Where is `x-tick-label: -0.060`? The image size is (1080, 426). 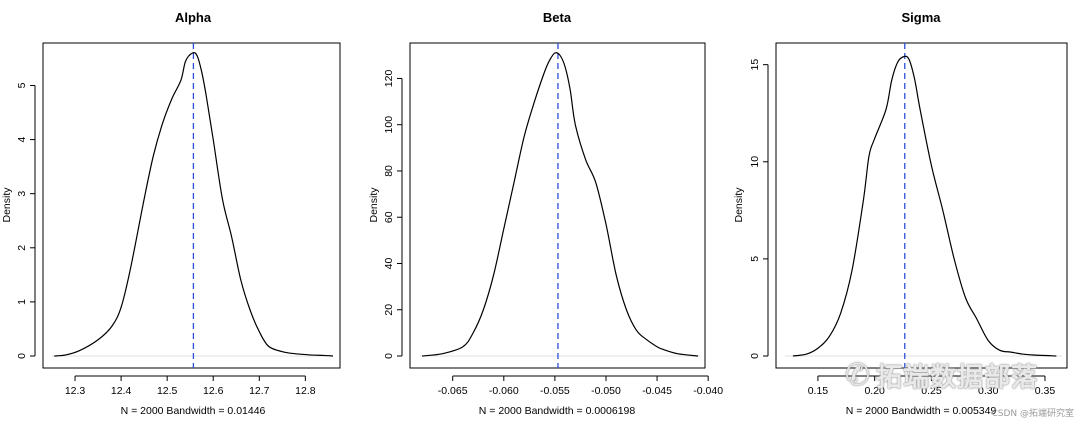 x-tick-label: -0.060 is located at coordinates (504, 391).